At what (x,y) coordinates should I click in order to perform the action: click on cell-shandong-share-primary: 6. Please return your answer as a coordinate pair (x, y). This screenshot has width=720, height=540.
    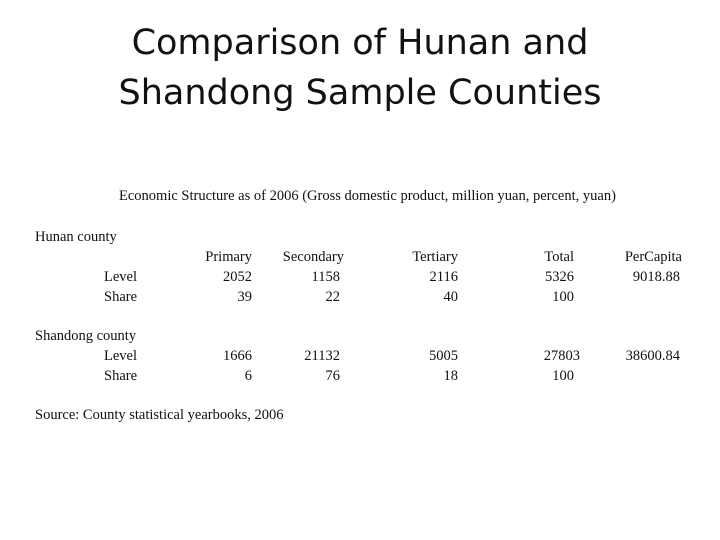
    Looking at the image, I should click on (248, 376).